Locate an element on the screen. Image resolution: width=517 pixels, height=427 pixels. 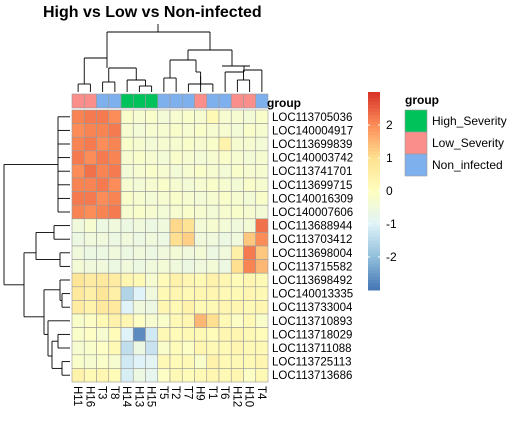
column-label: H16 is located at coordinates (89, 396).